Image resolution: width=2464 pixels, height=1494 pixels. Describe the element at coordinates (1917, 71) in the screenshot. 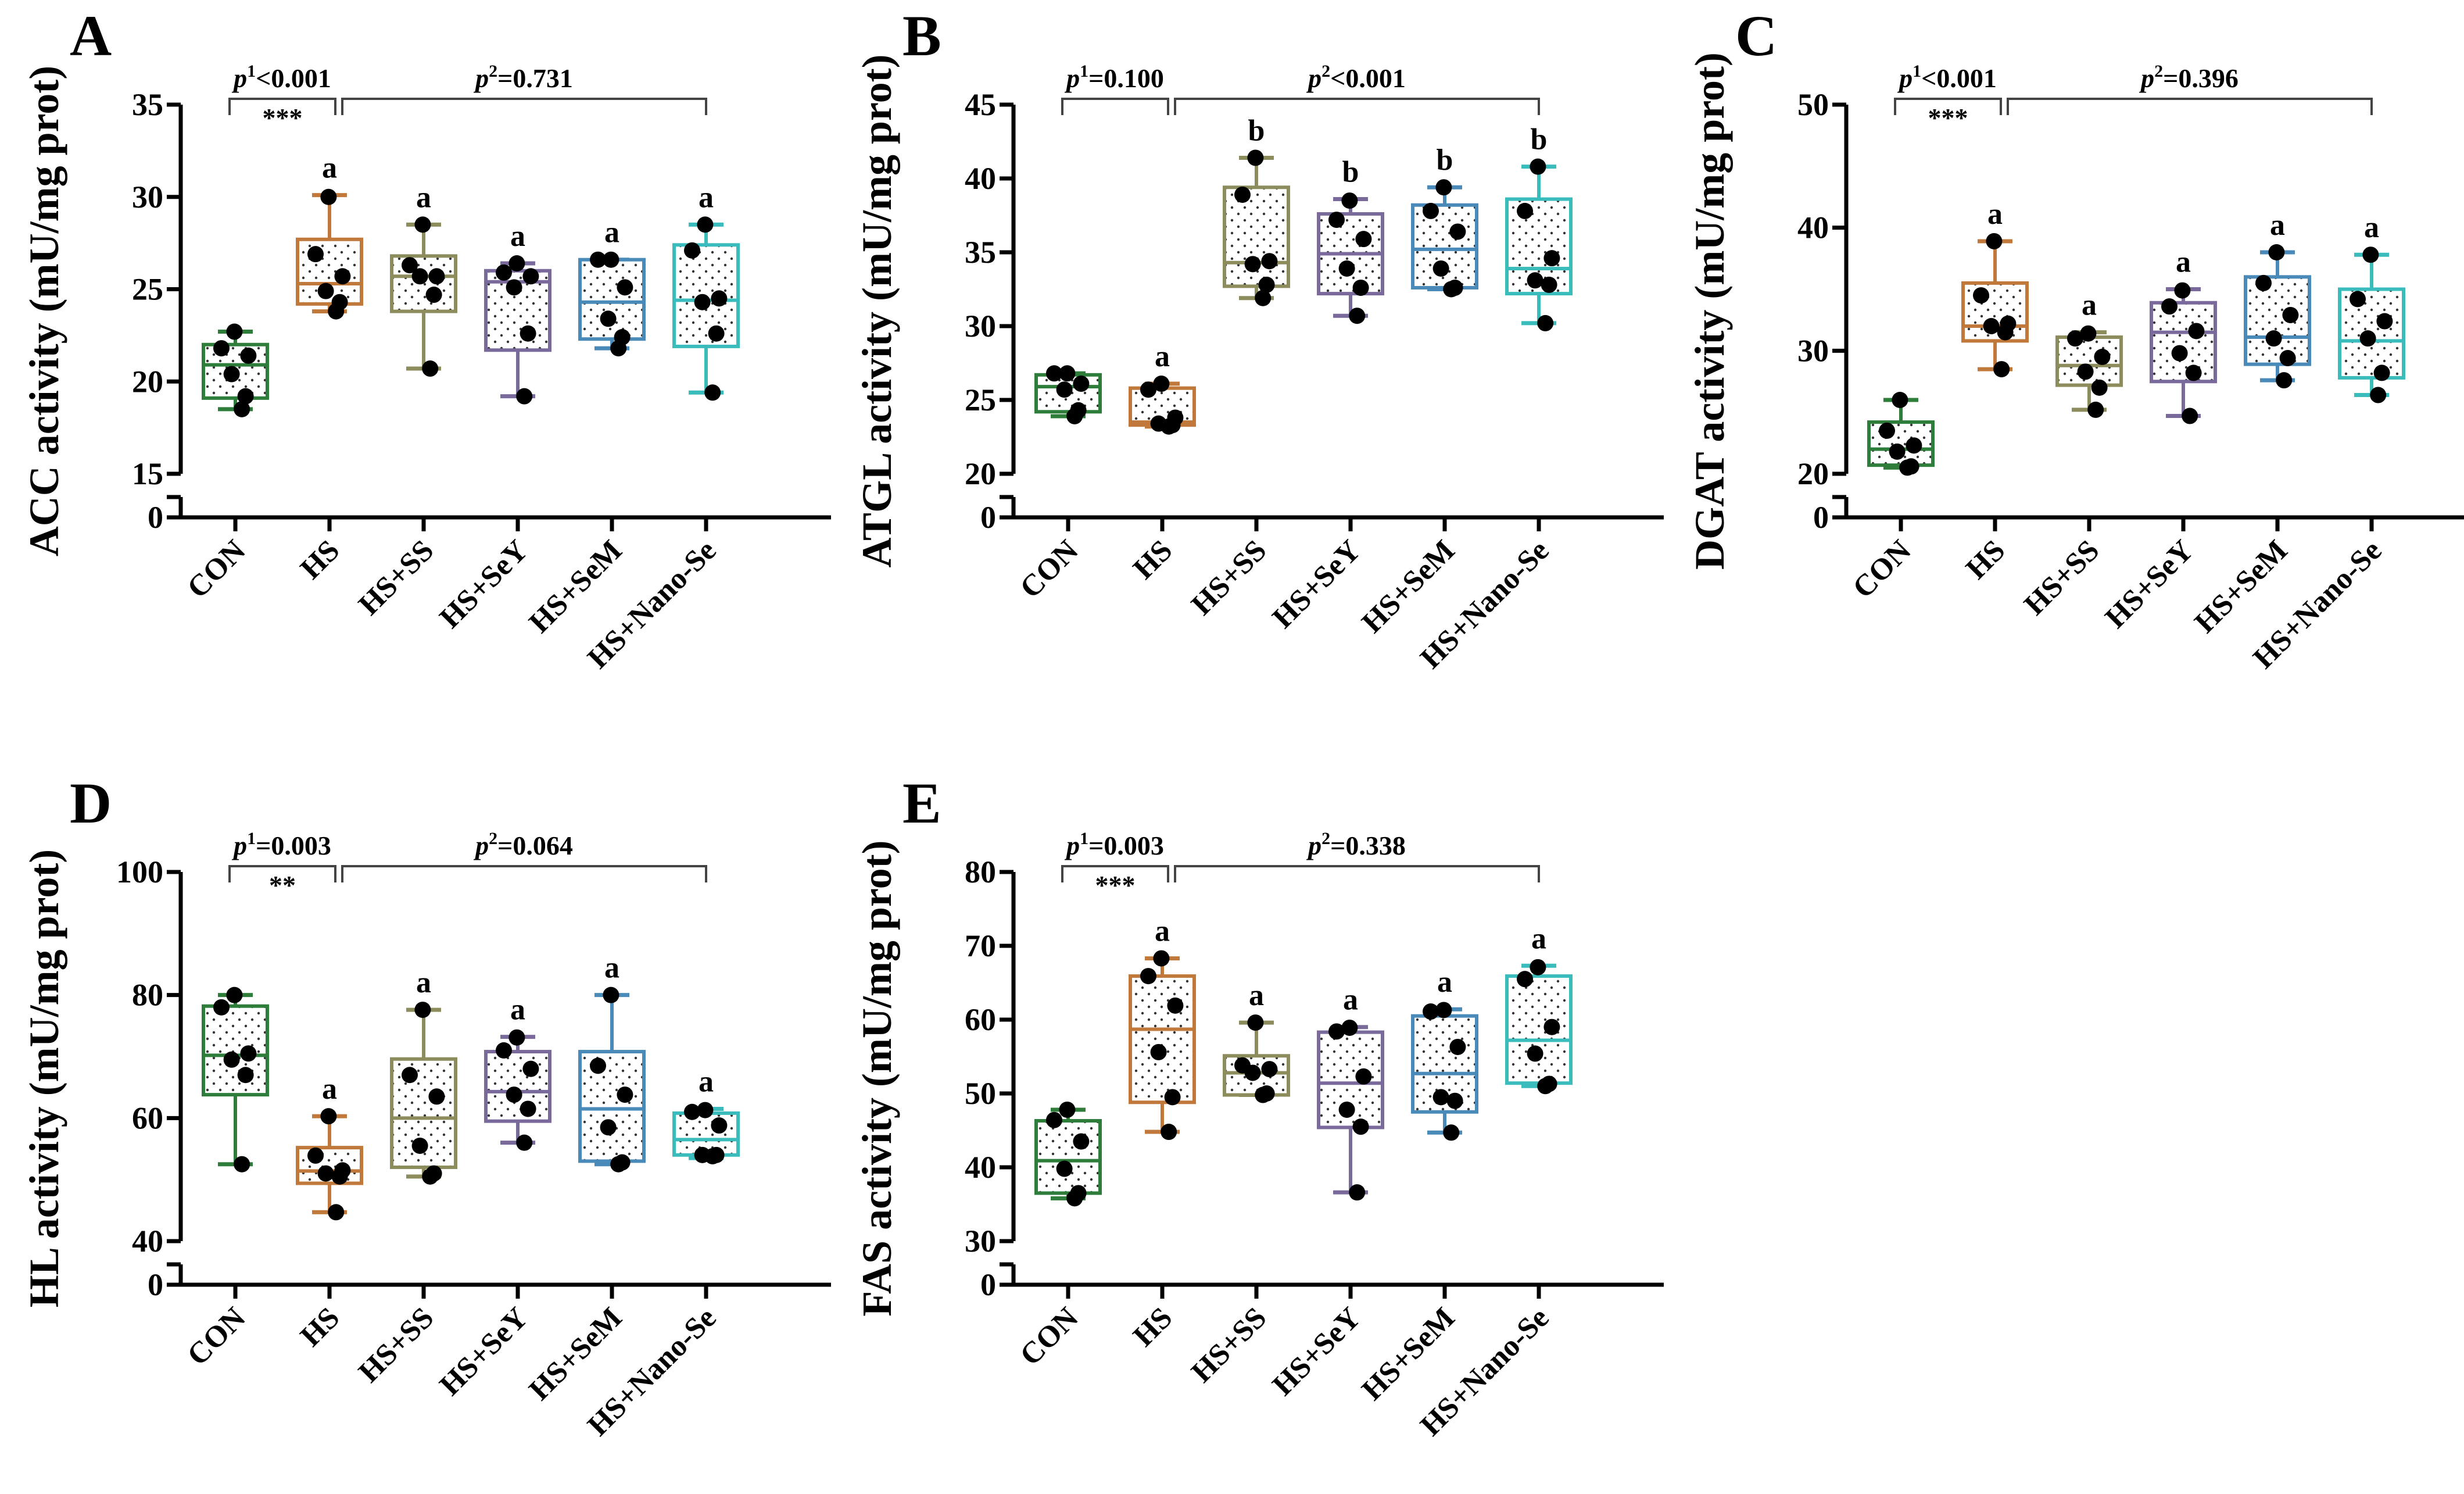

I see `p-superscript: 1` at that location.